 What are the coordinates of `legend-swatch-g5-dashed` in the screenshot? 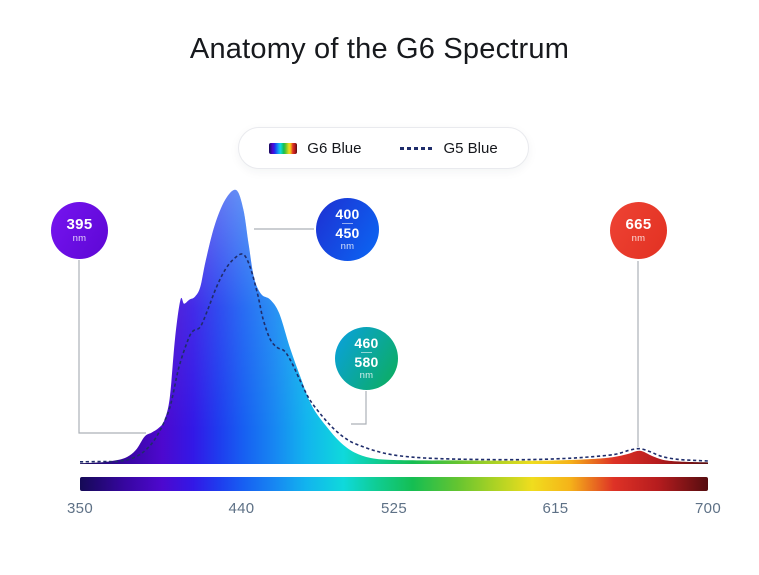 It's located at (416, 148).